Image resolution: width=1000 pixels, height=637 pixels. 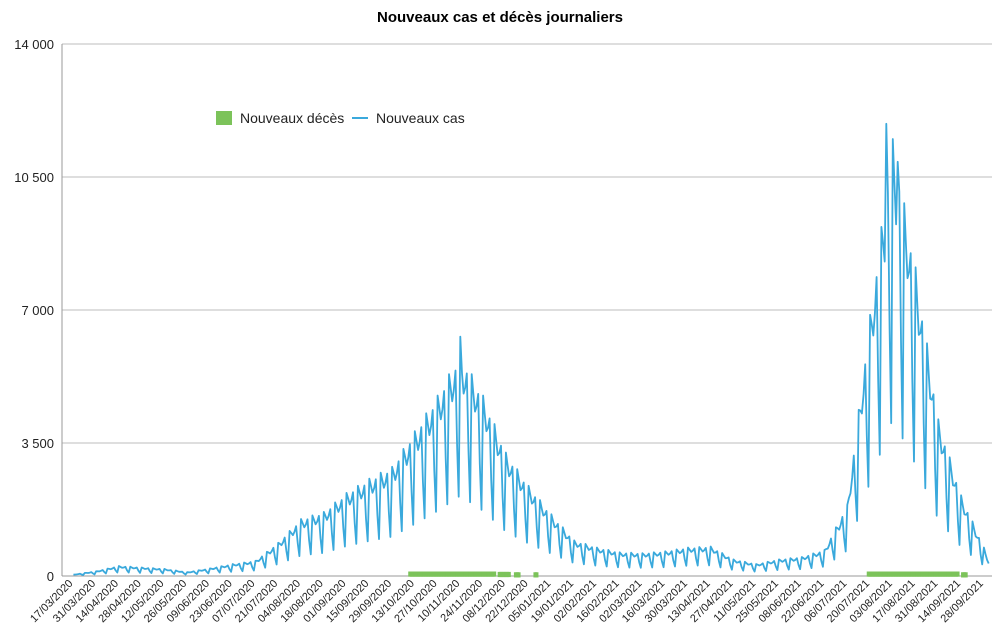 I want to click on y-tick-label: 10 500, so click(x=34, y=177).